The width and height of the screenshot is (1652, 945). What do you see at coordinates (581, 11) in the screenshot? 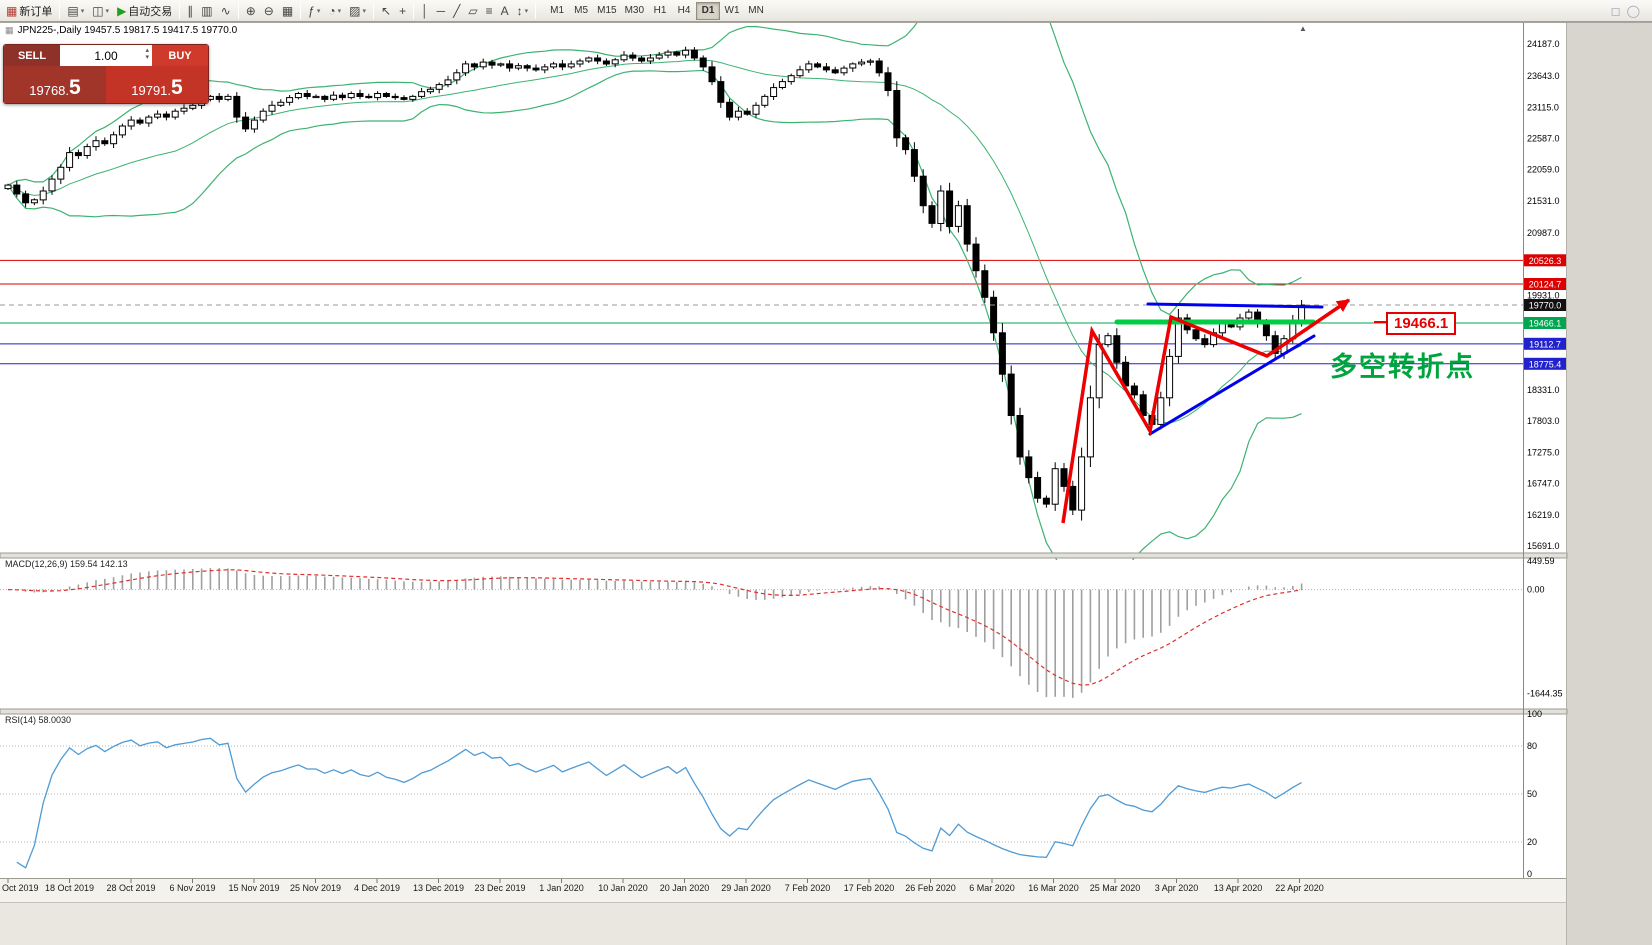
I see `timeframe-m5-button: M5` at bounding box center [581, 11].